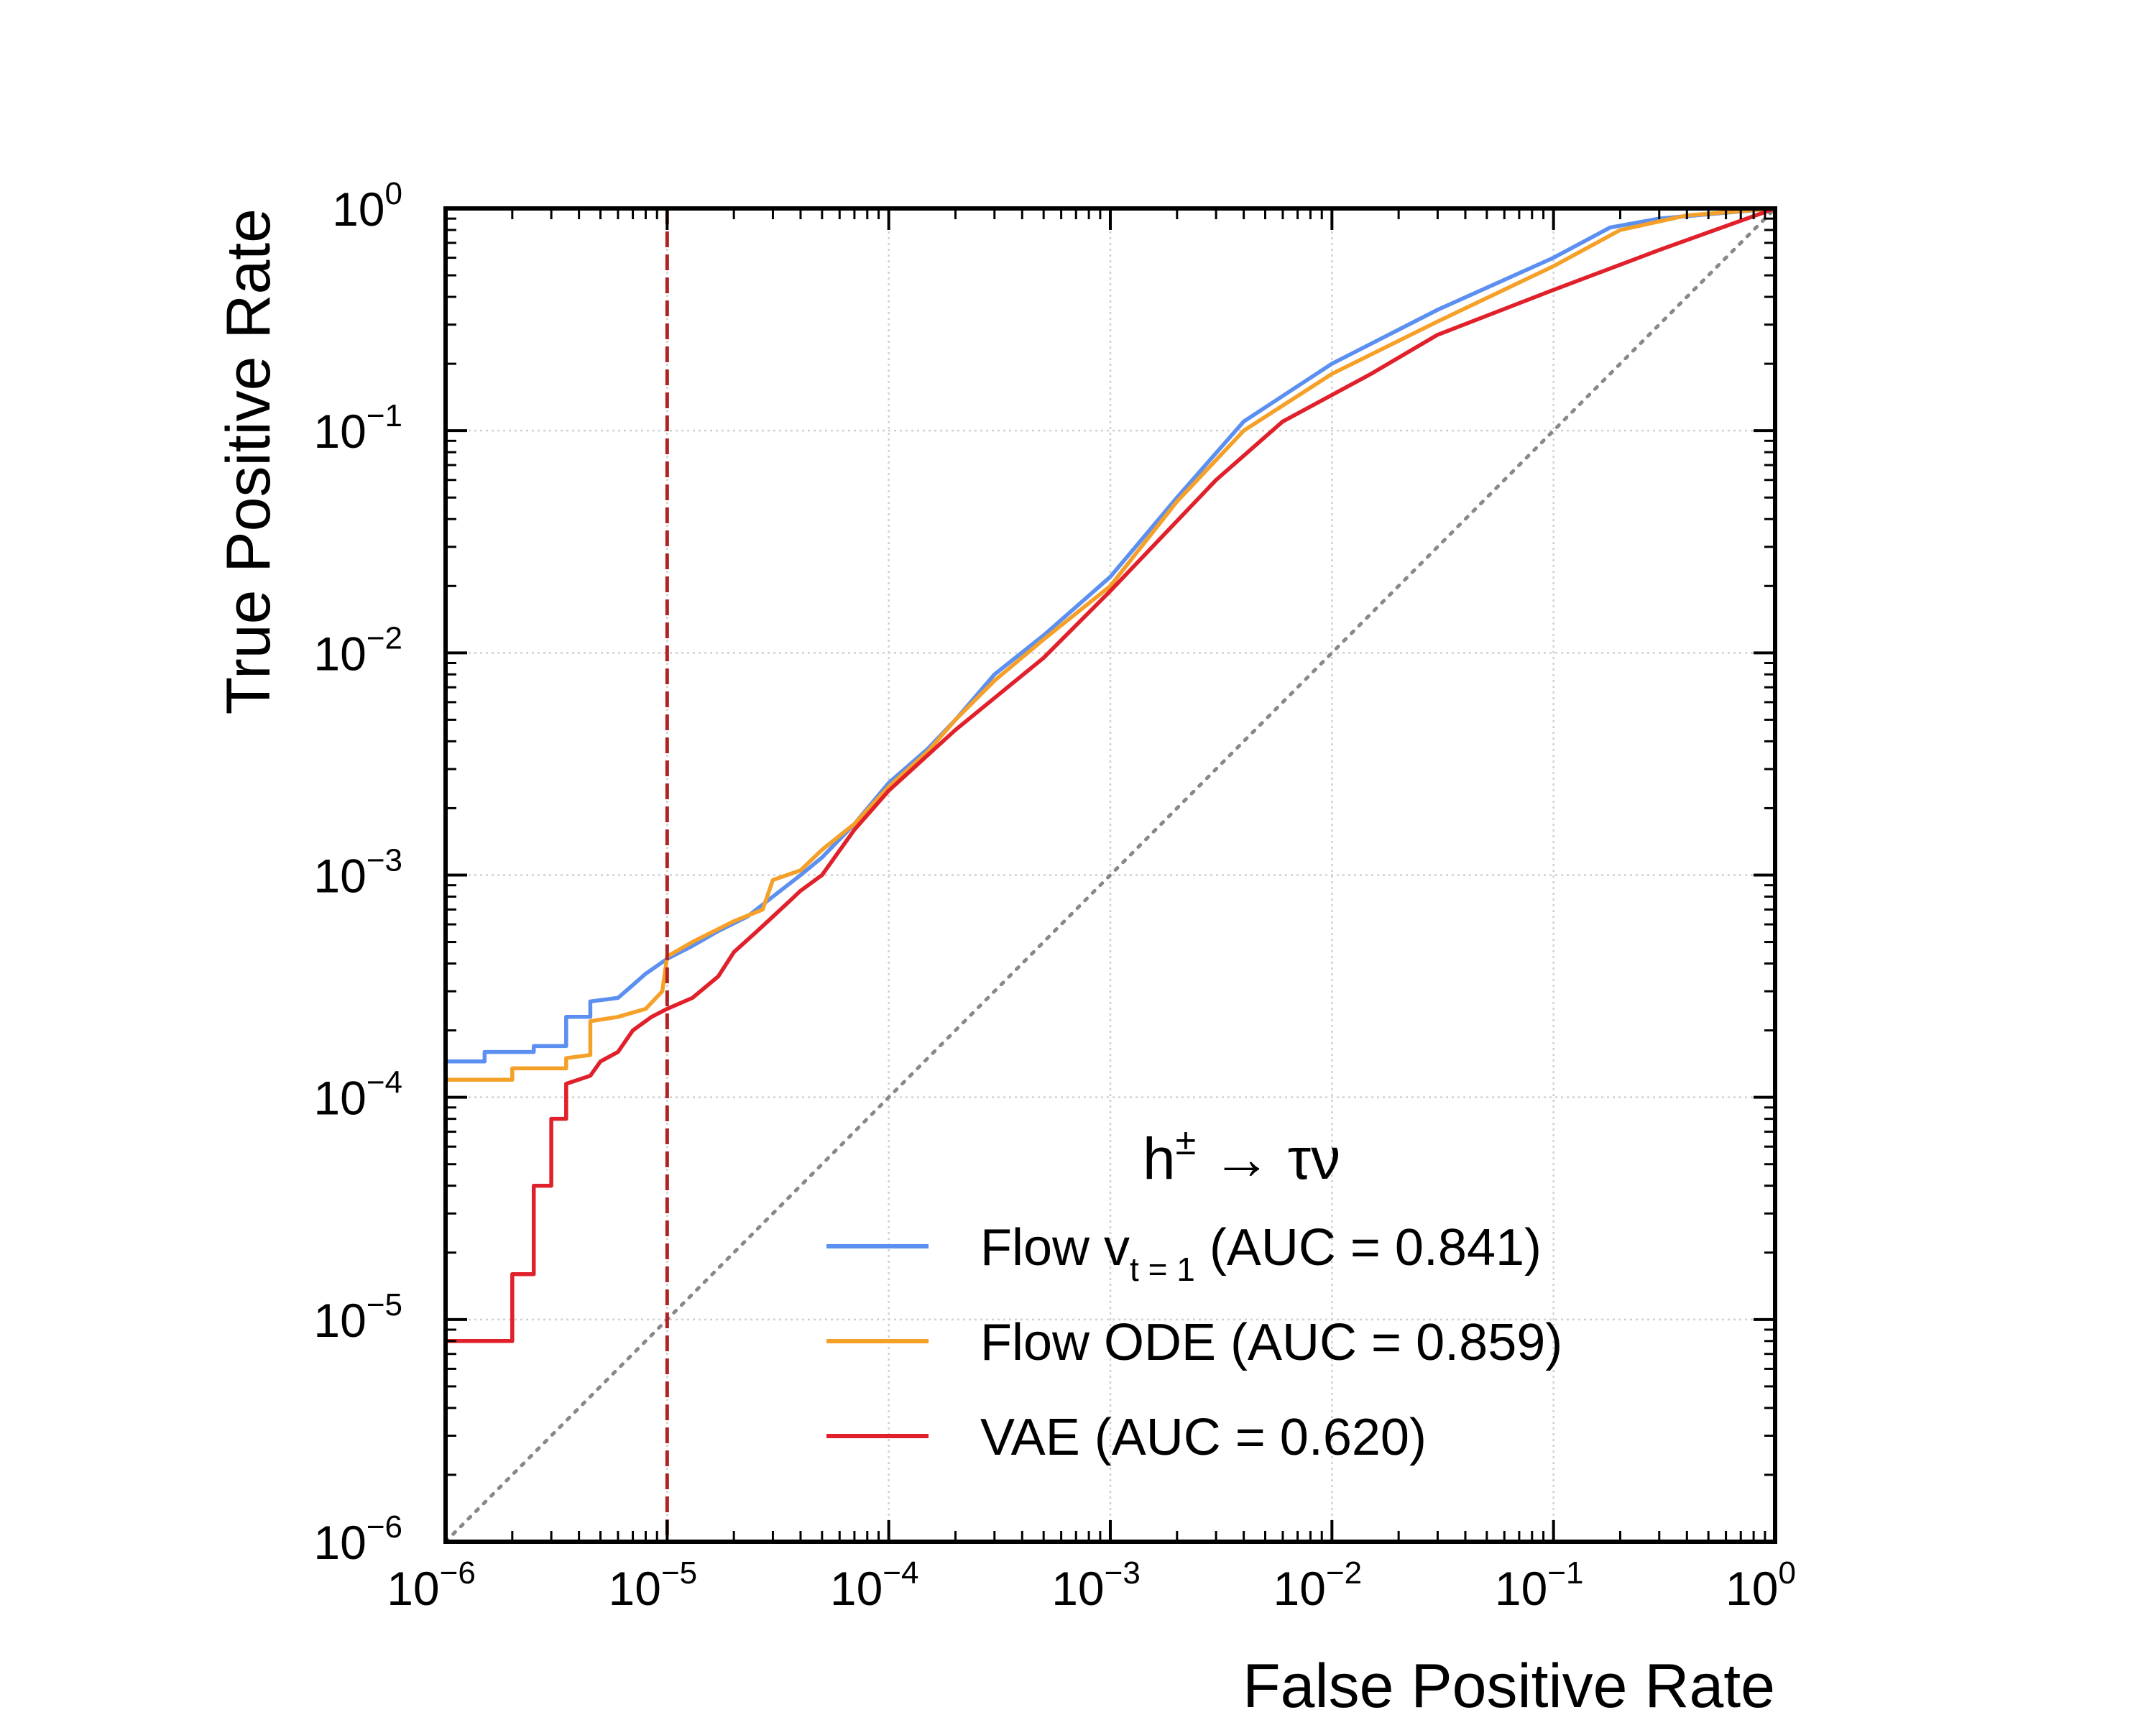 This screenshot has height=1725, width=2156. I want to click on y-tick-label: 10⁻¹, so click(357, 428).